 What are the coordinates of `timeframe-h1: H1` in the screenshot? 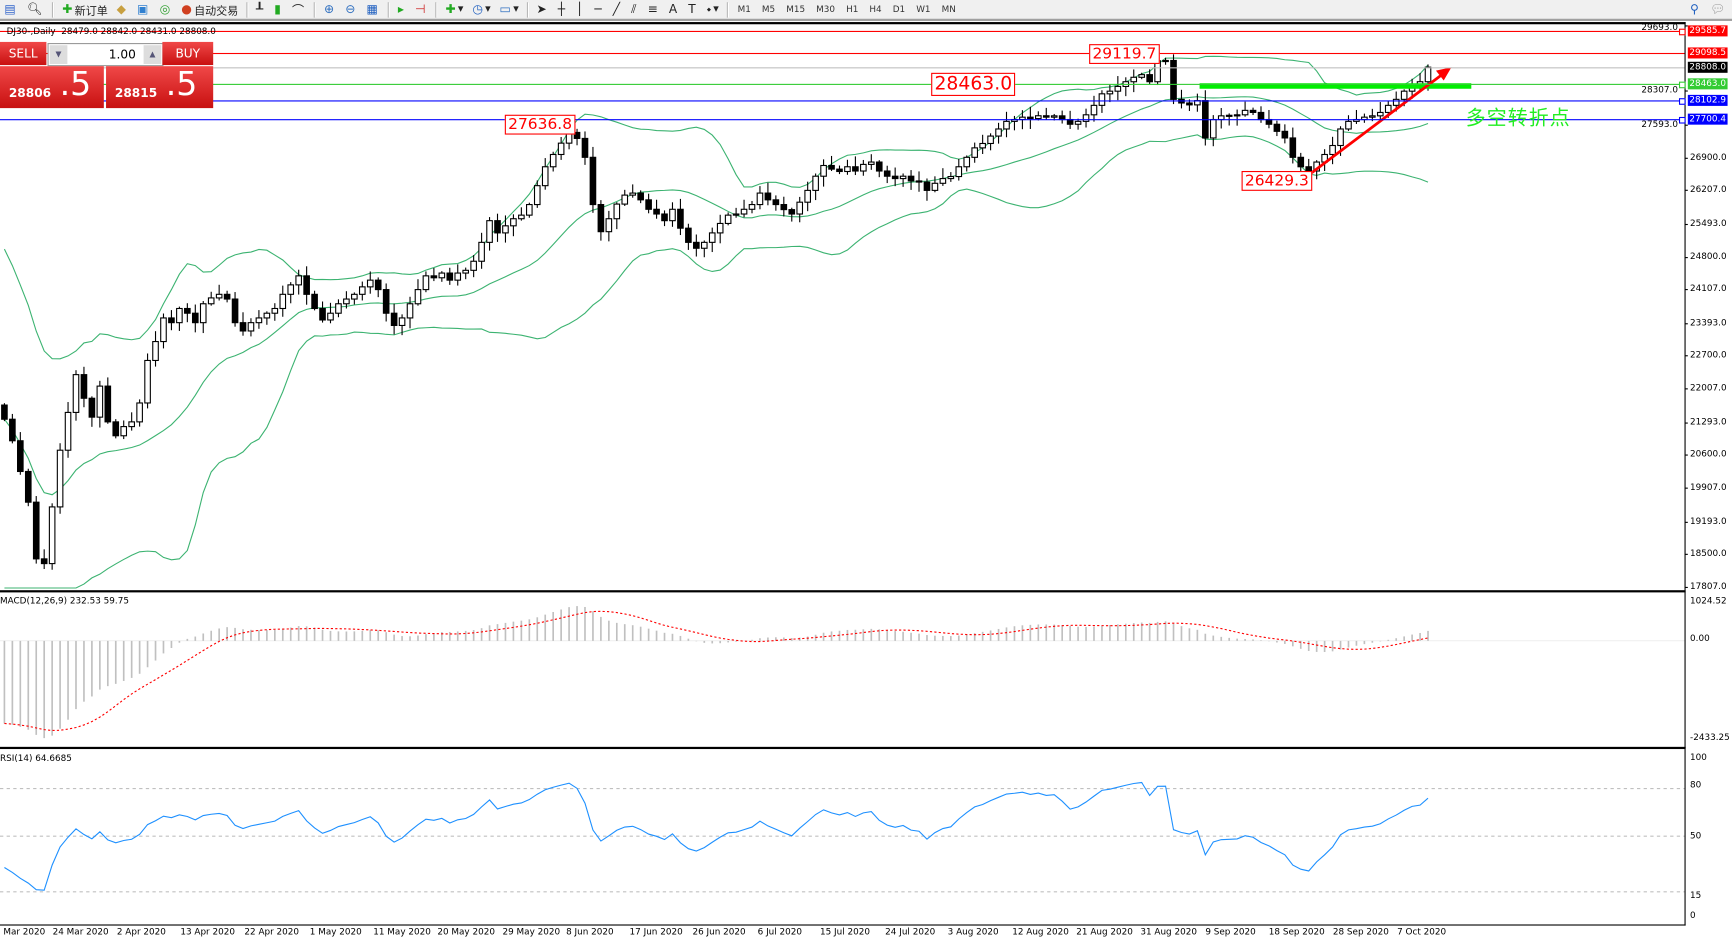 It's located at (852, 9).